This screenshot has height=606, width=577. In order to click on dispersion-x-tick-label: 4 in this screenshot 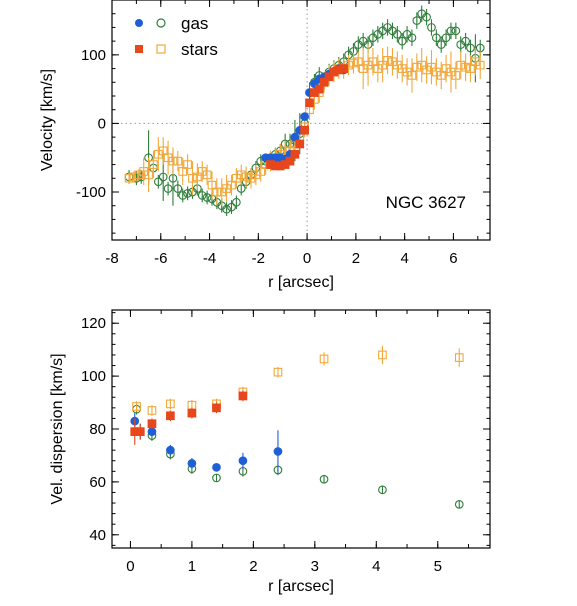, I will do `click(376, 566)`.